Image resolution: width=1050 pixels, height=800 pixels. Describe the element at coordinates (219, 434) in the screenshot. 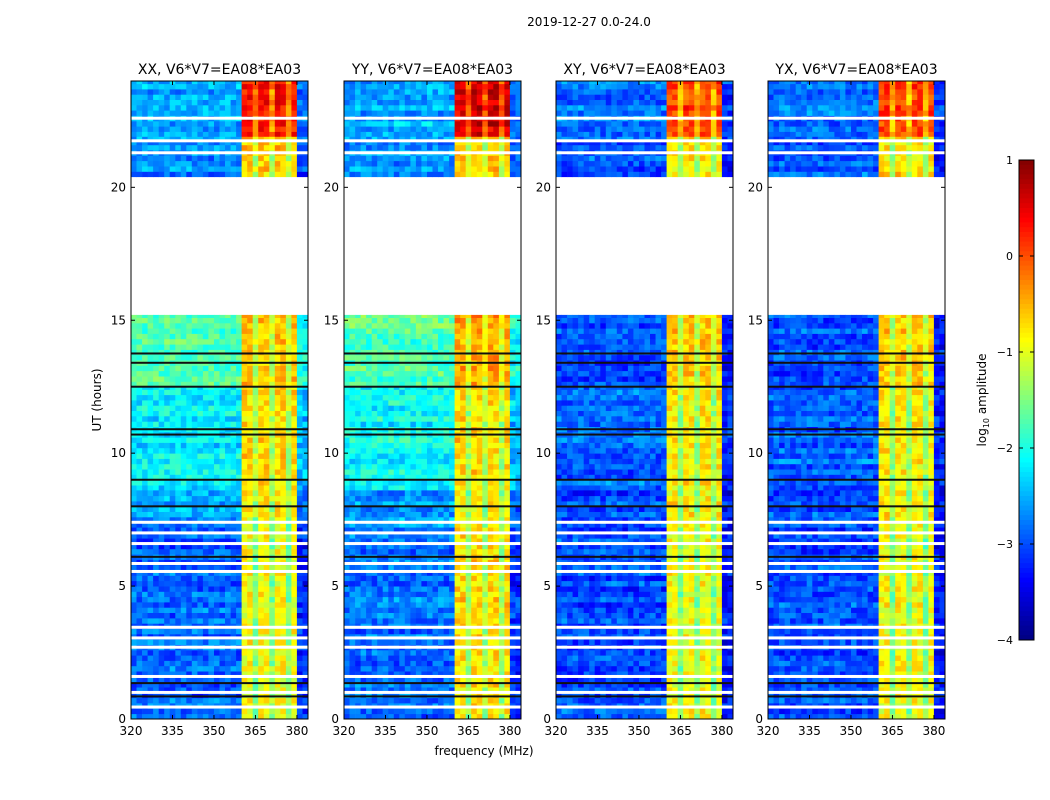

I see `dark-row` at that location.